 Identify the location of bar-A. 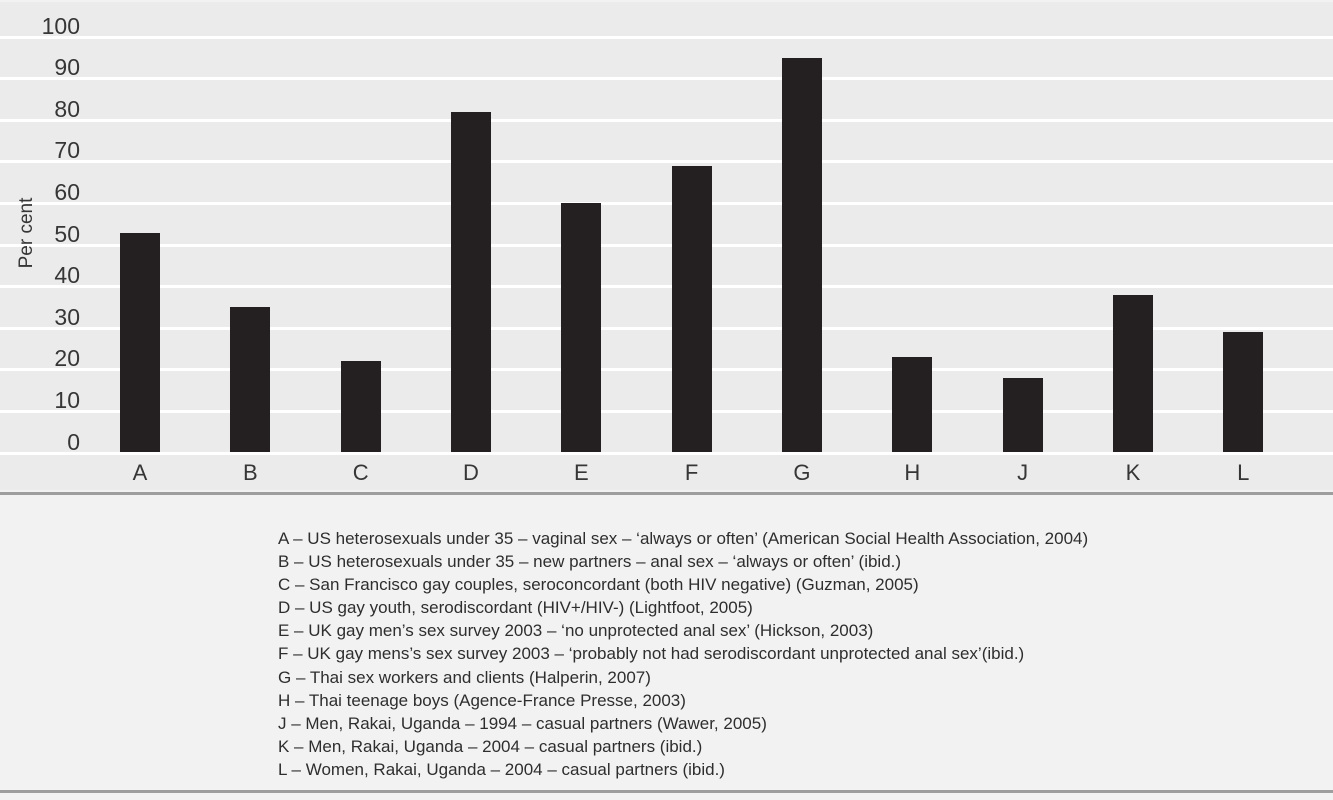
(140, 342).